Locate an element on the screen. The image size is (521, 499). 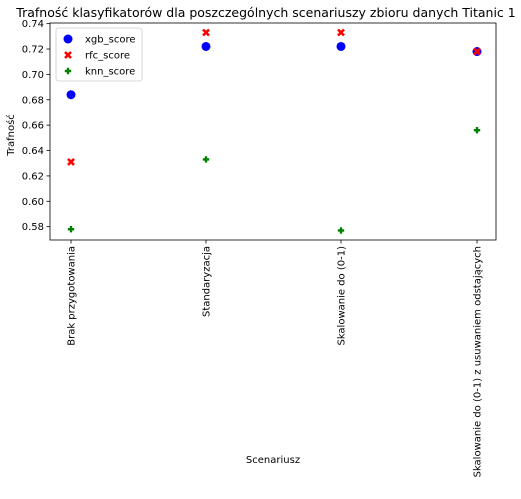
legend-entry-knn_score: knn_score is located at coordinates (110, 72).